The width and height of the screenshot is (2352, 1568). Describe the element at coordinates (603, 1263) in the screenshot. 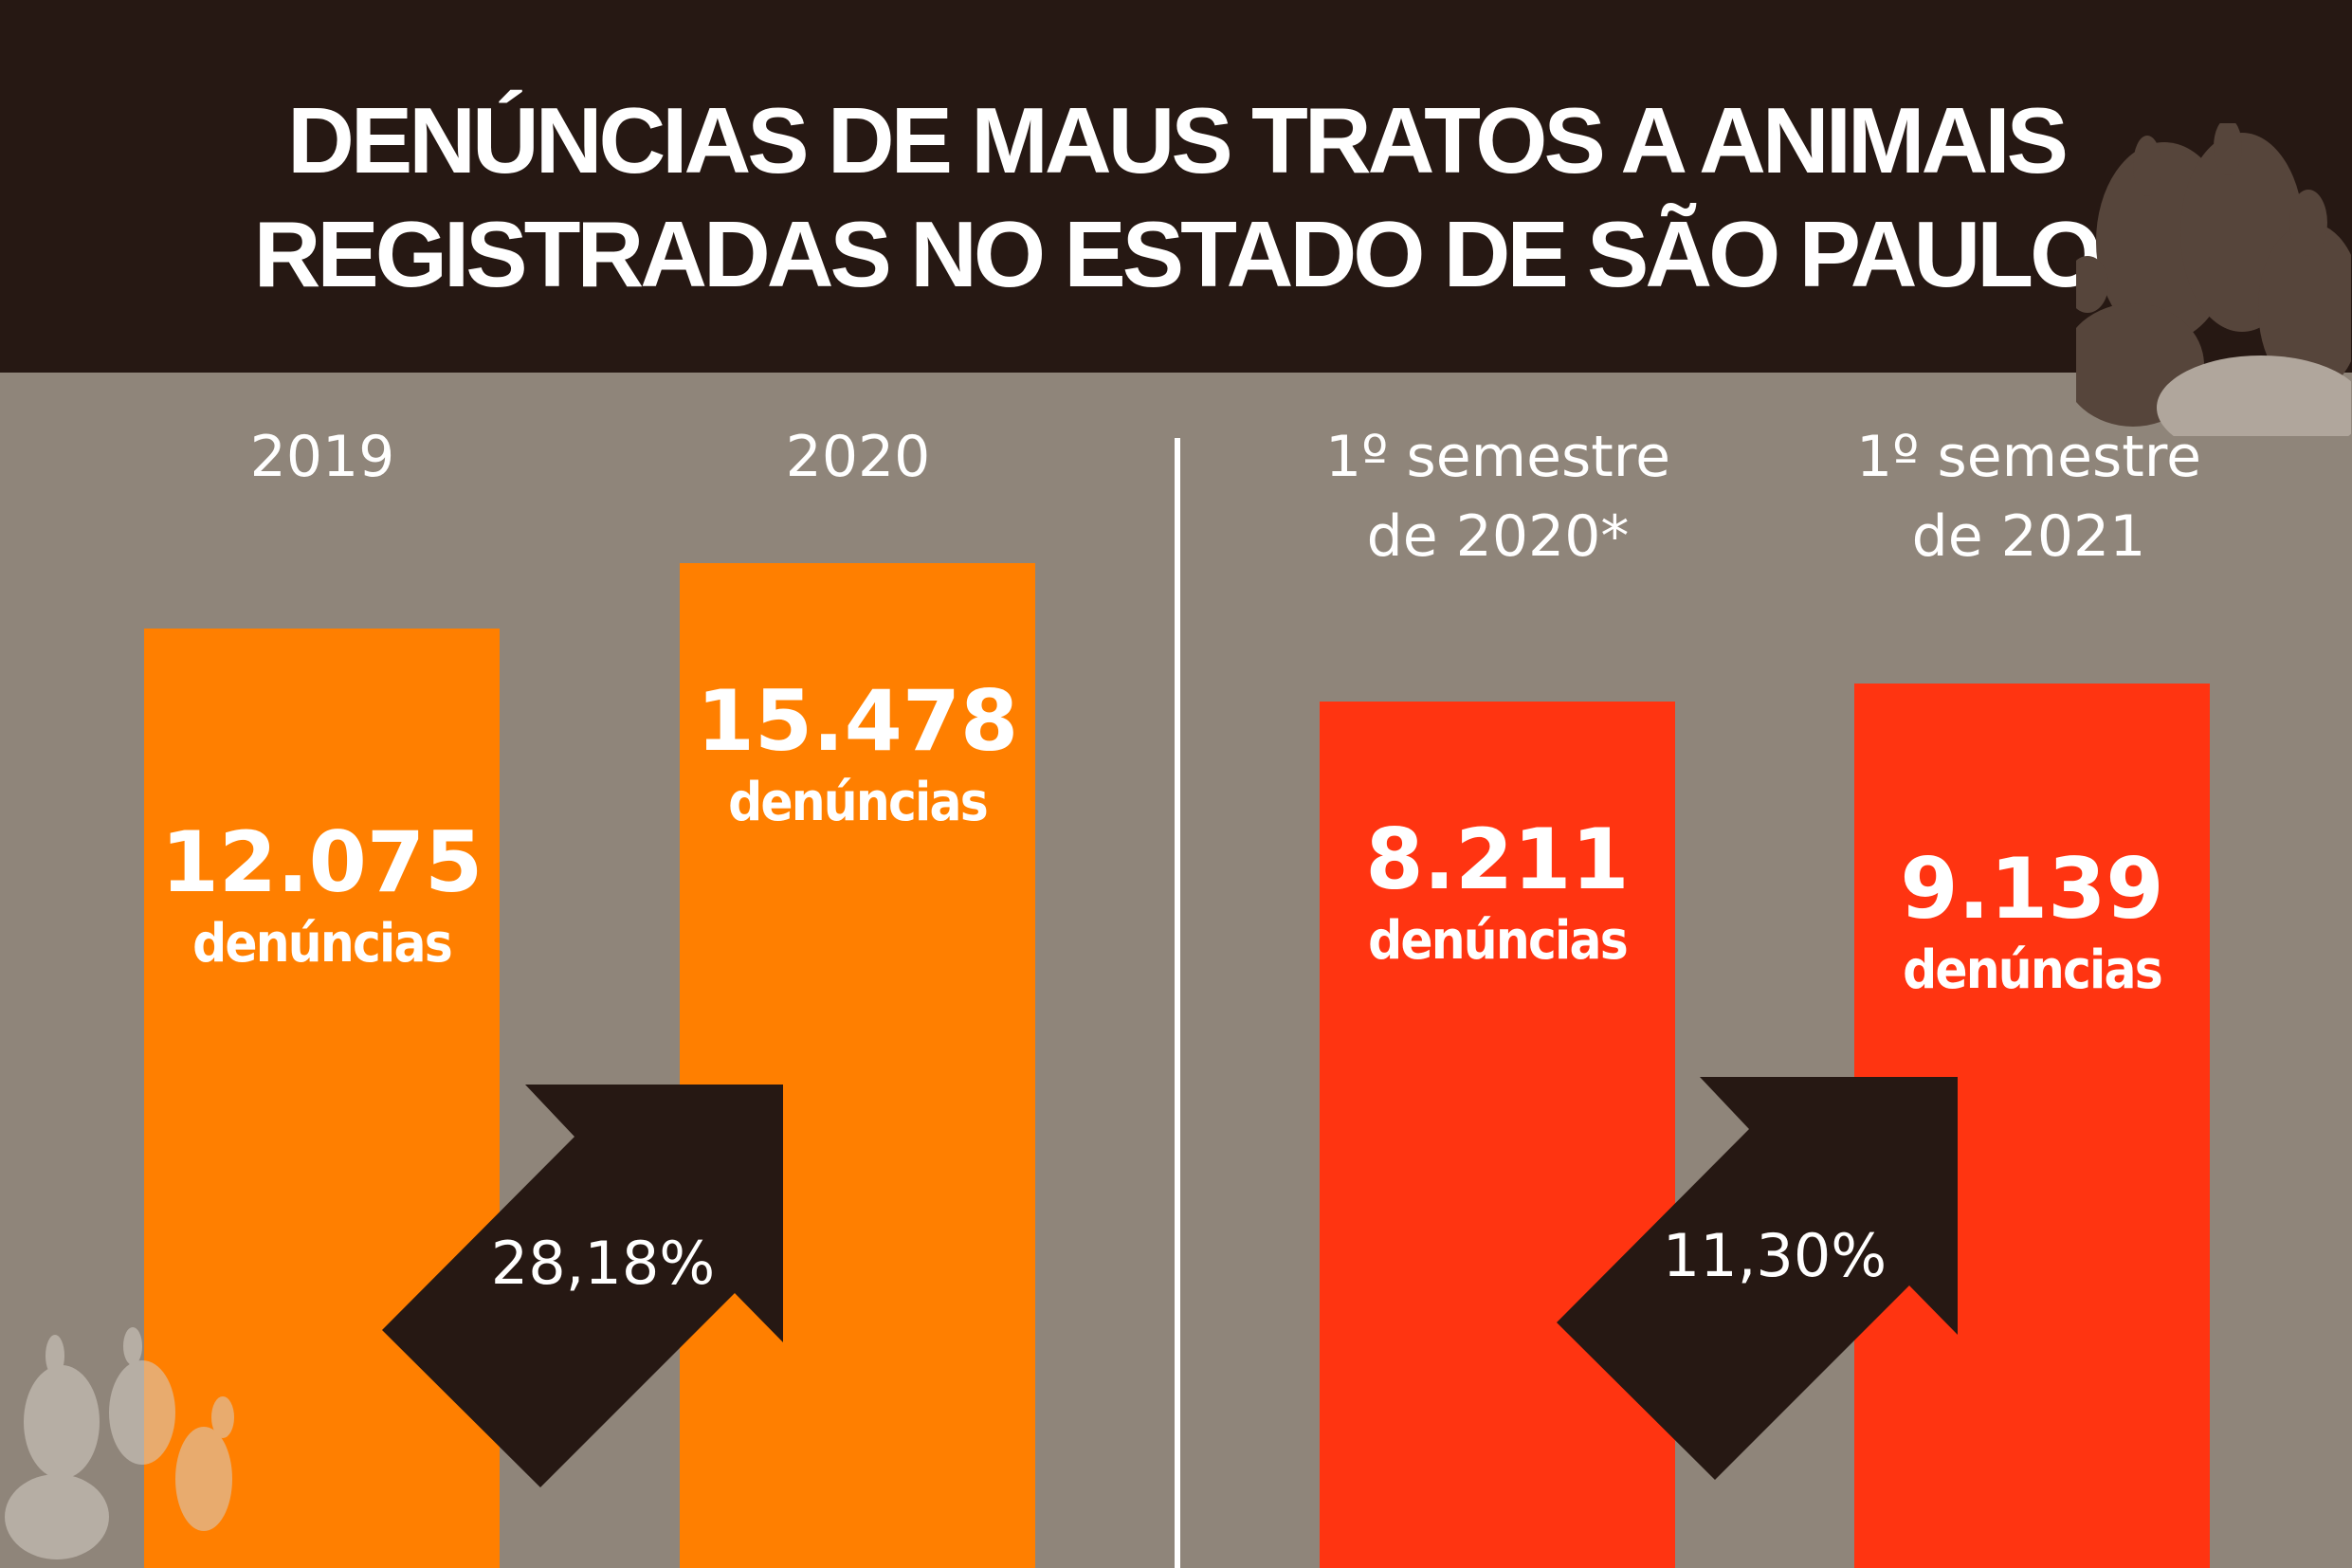

I see `change-label-annual: 28,18%` at that location.